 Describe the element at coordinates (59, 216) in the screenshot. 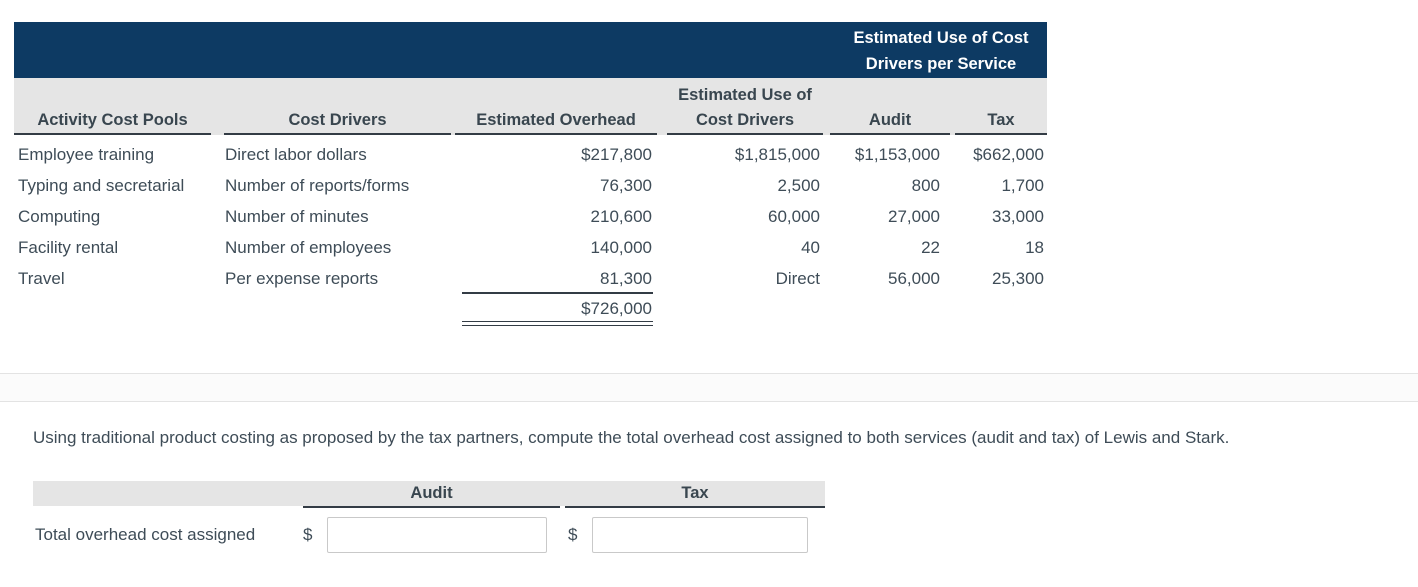

I see `cell-pool: Computing` at that location.